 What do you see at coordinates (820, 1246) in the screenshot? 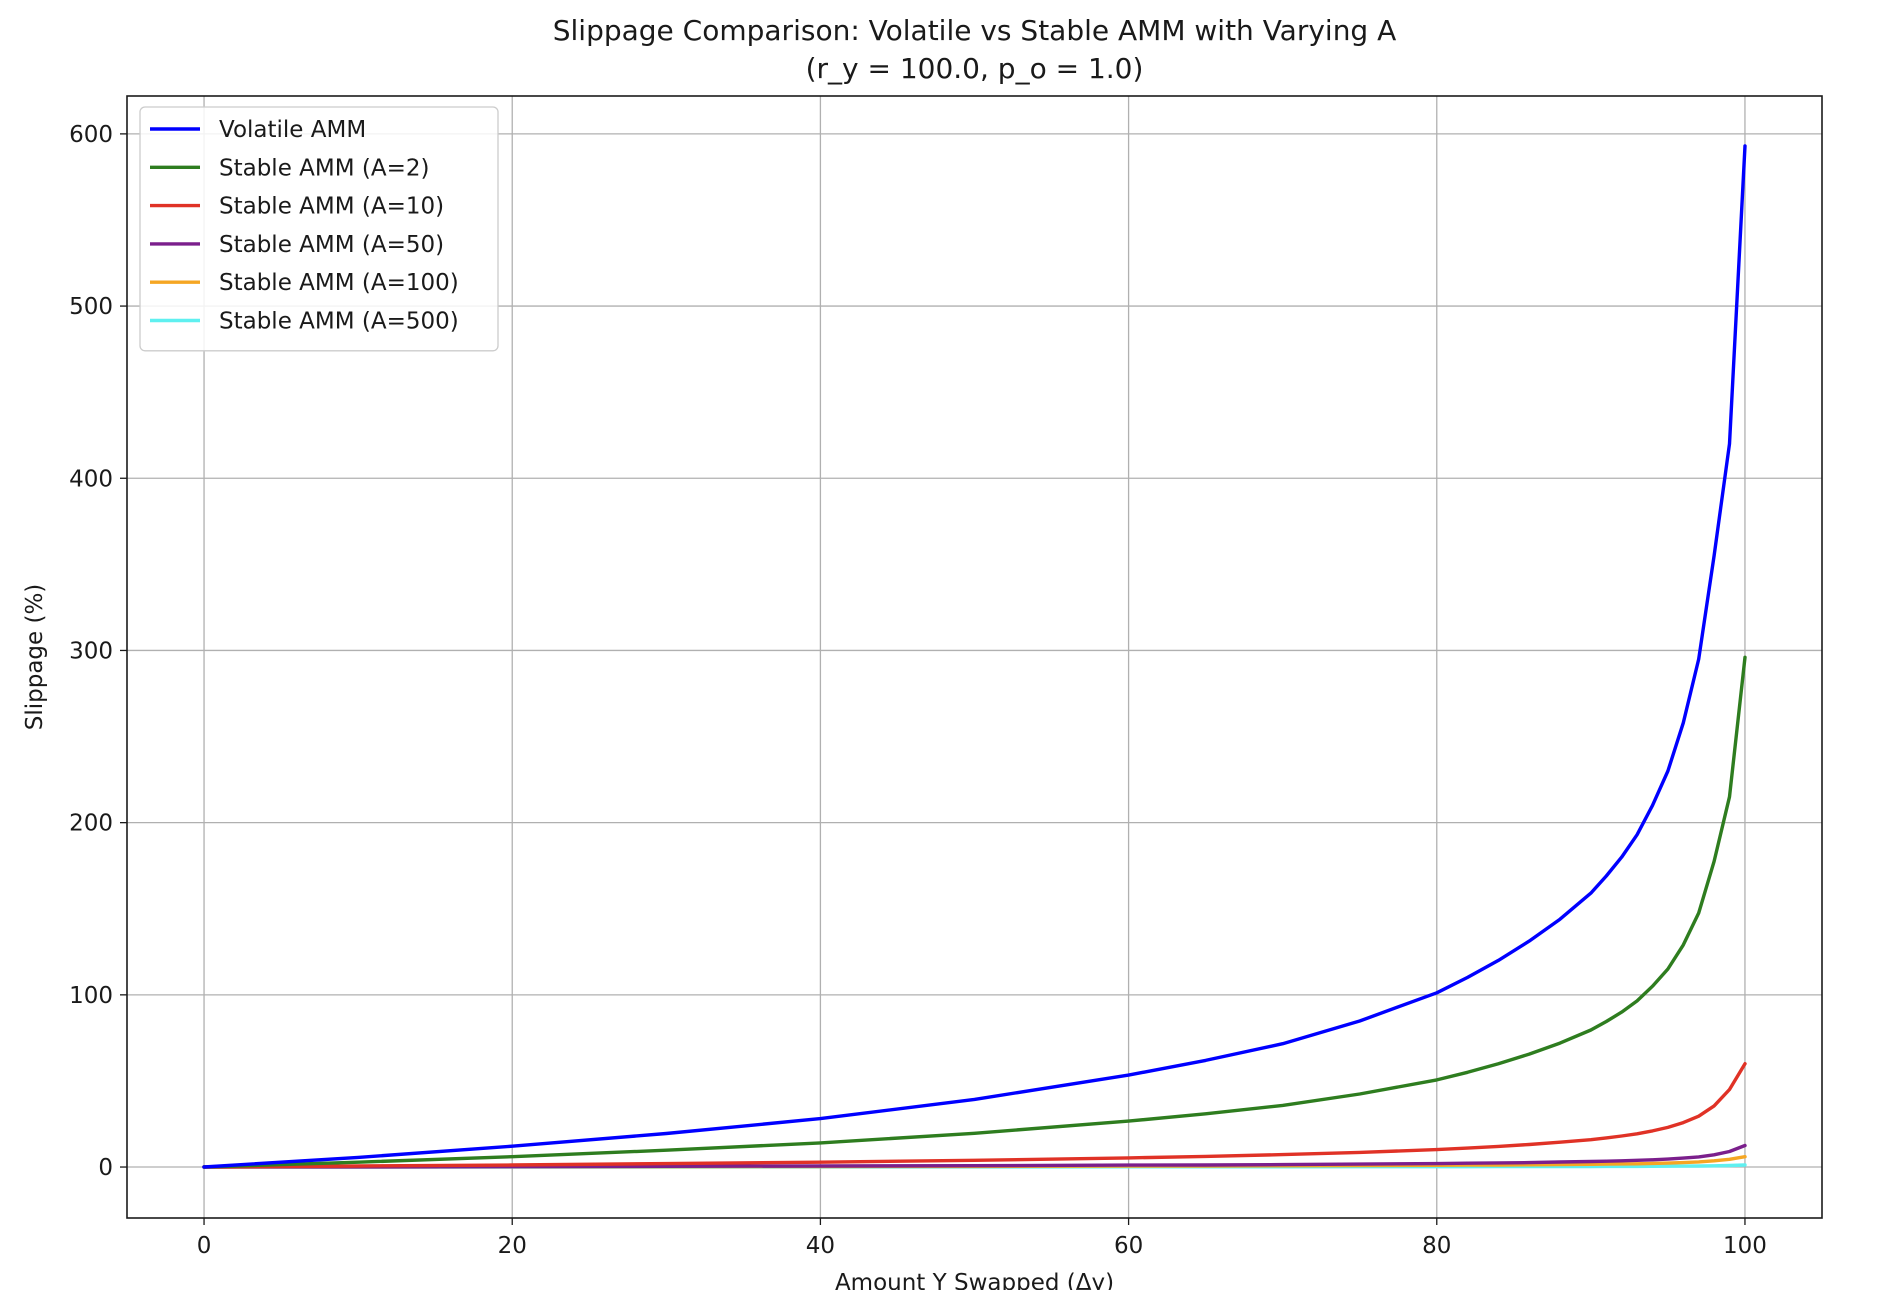
I see `x-tick-label: 40` at bounding box center [820, 1246].